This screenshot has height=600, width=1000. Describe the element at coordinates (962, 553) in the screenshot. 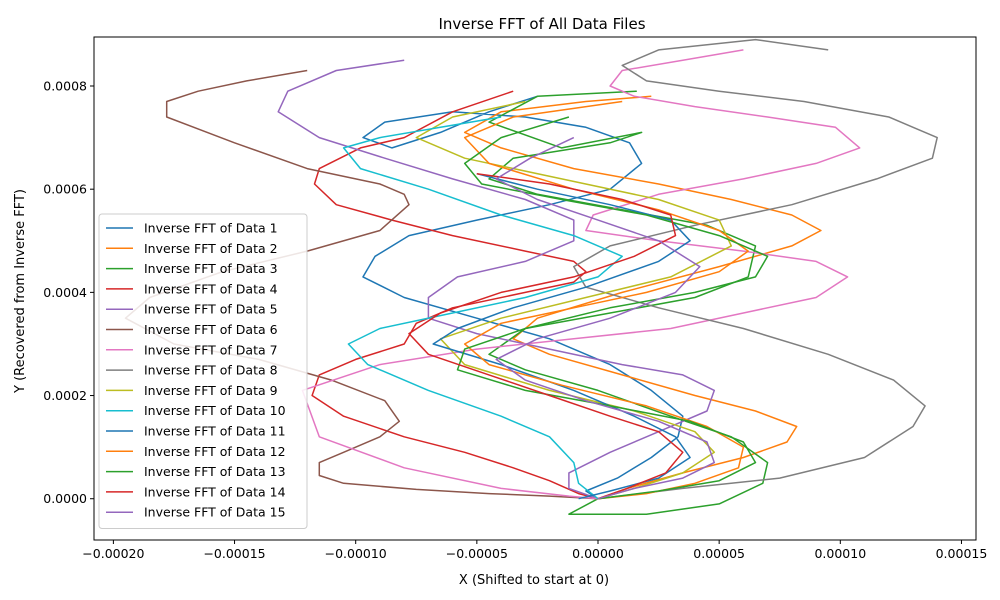

I see `x-tick-label: 0.00015` at that location.